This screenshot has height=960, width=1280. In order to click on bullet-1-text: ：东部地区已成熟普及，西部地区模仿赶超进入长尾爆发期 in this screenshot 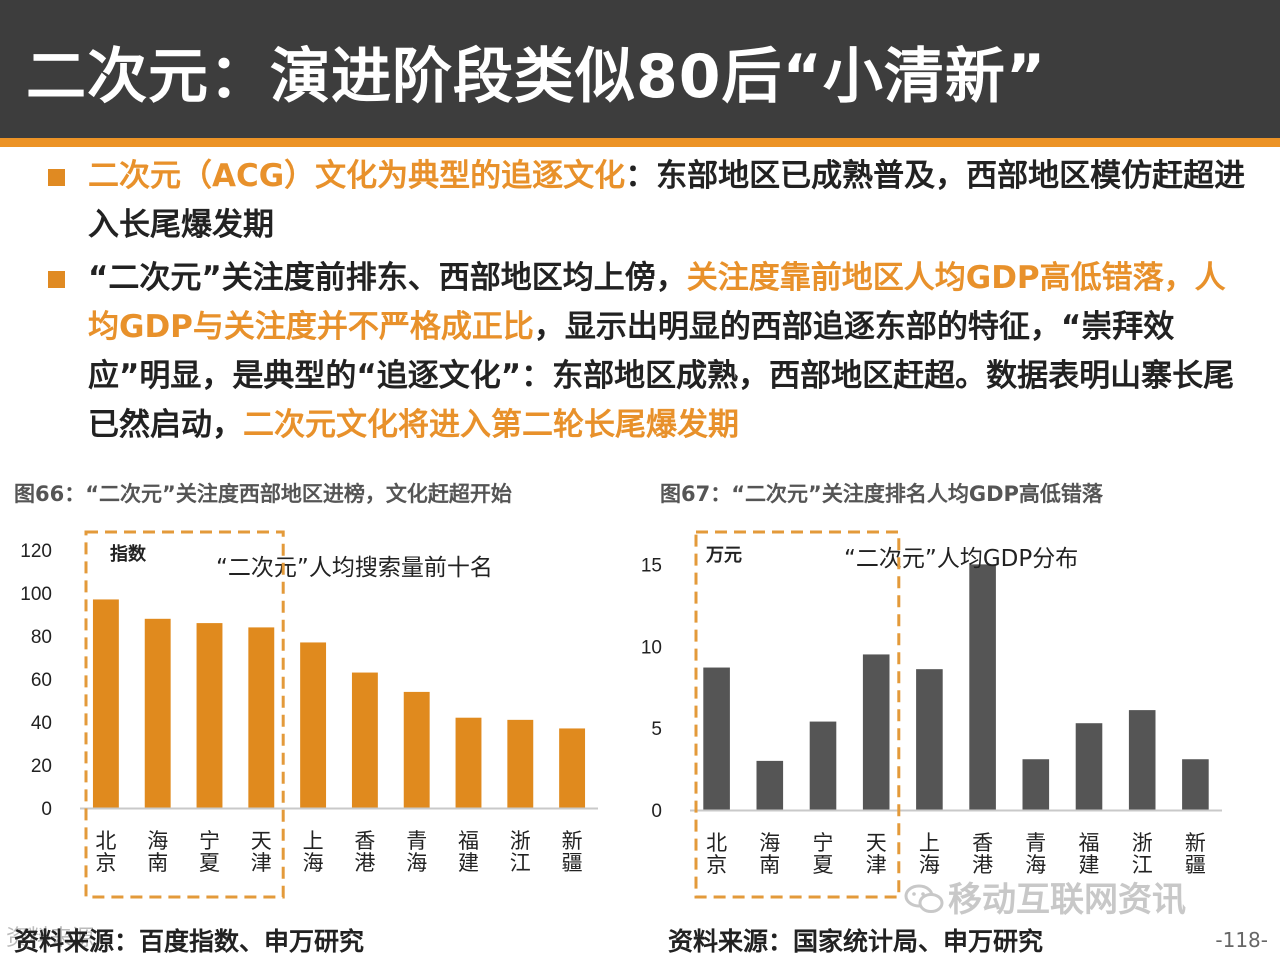, I will do `click(667, 200)`.